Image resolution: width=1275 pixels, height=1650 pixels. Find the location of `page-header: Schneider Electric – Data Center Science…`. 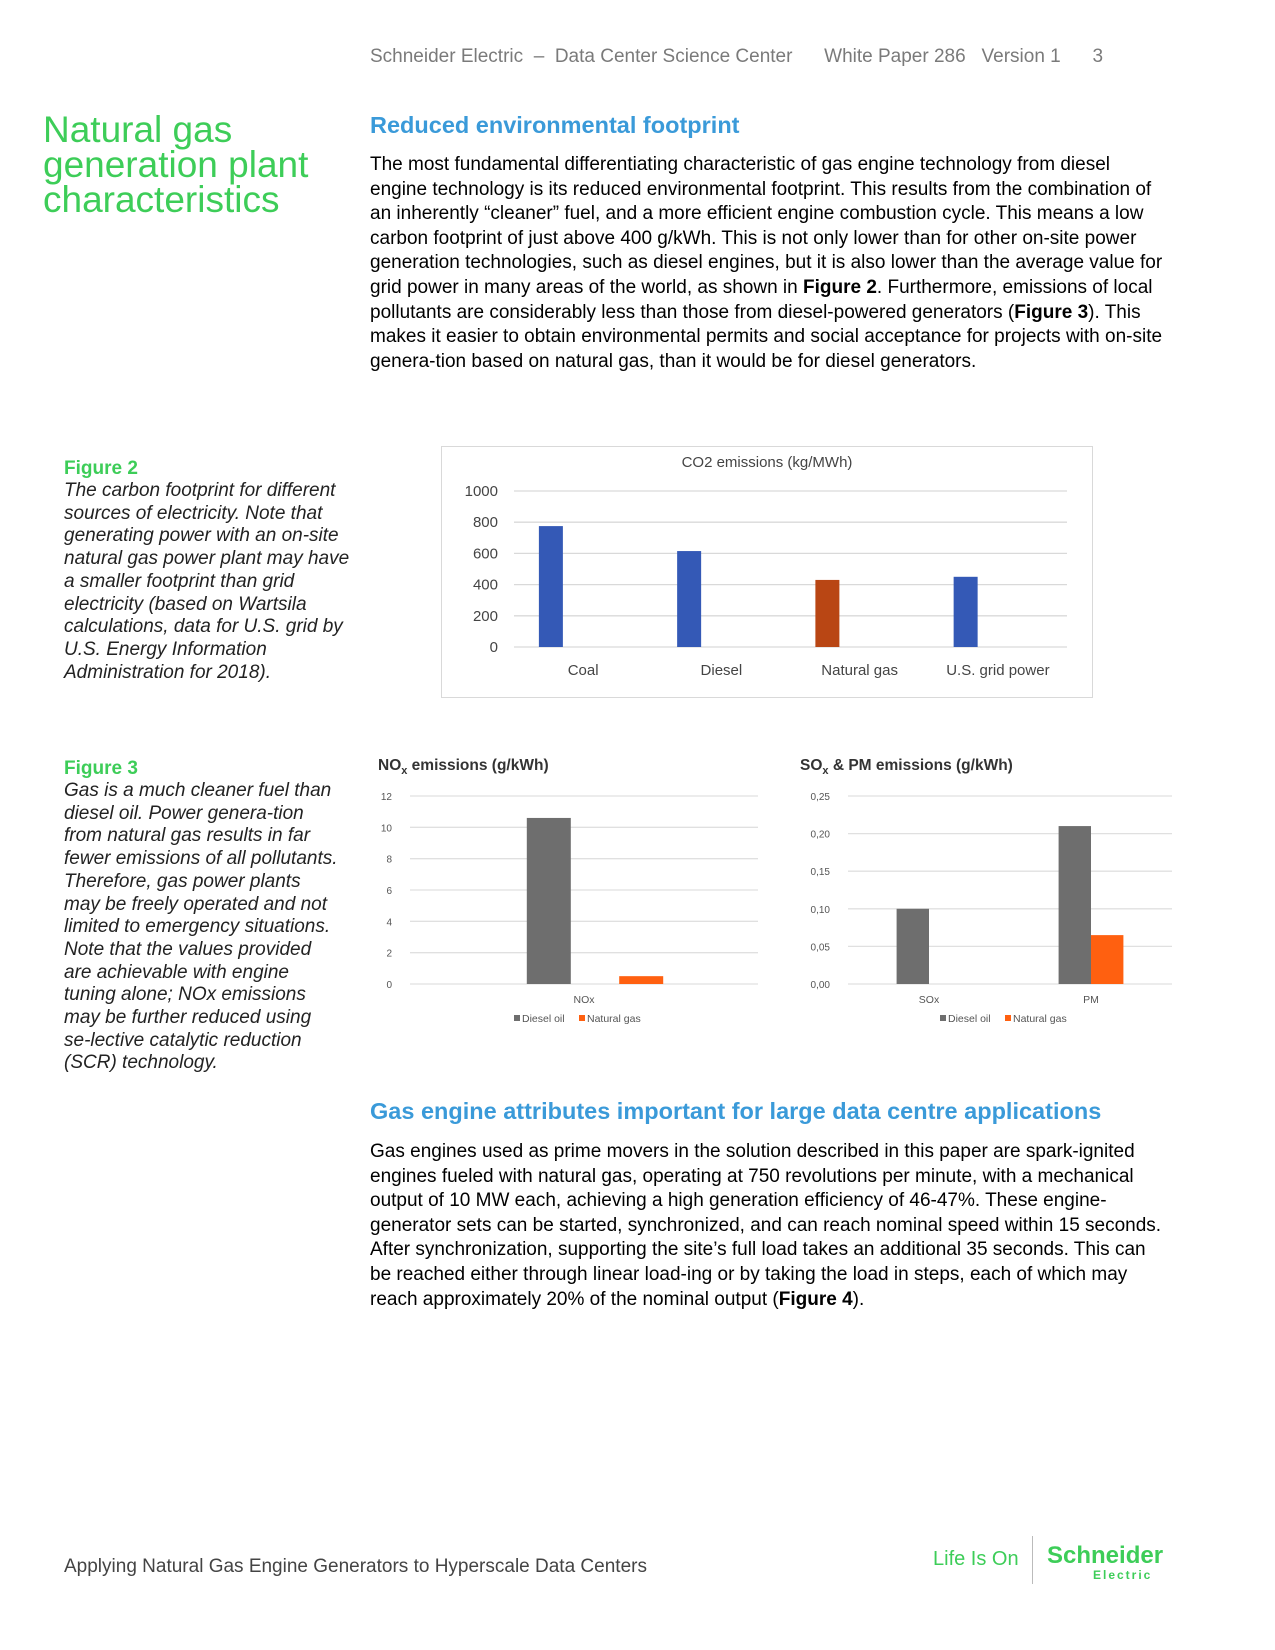

page-header: Schneider Electric – Data Center Science… is located at coordinates (736, 57).